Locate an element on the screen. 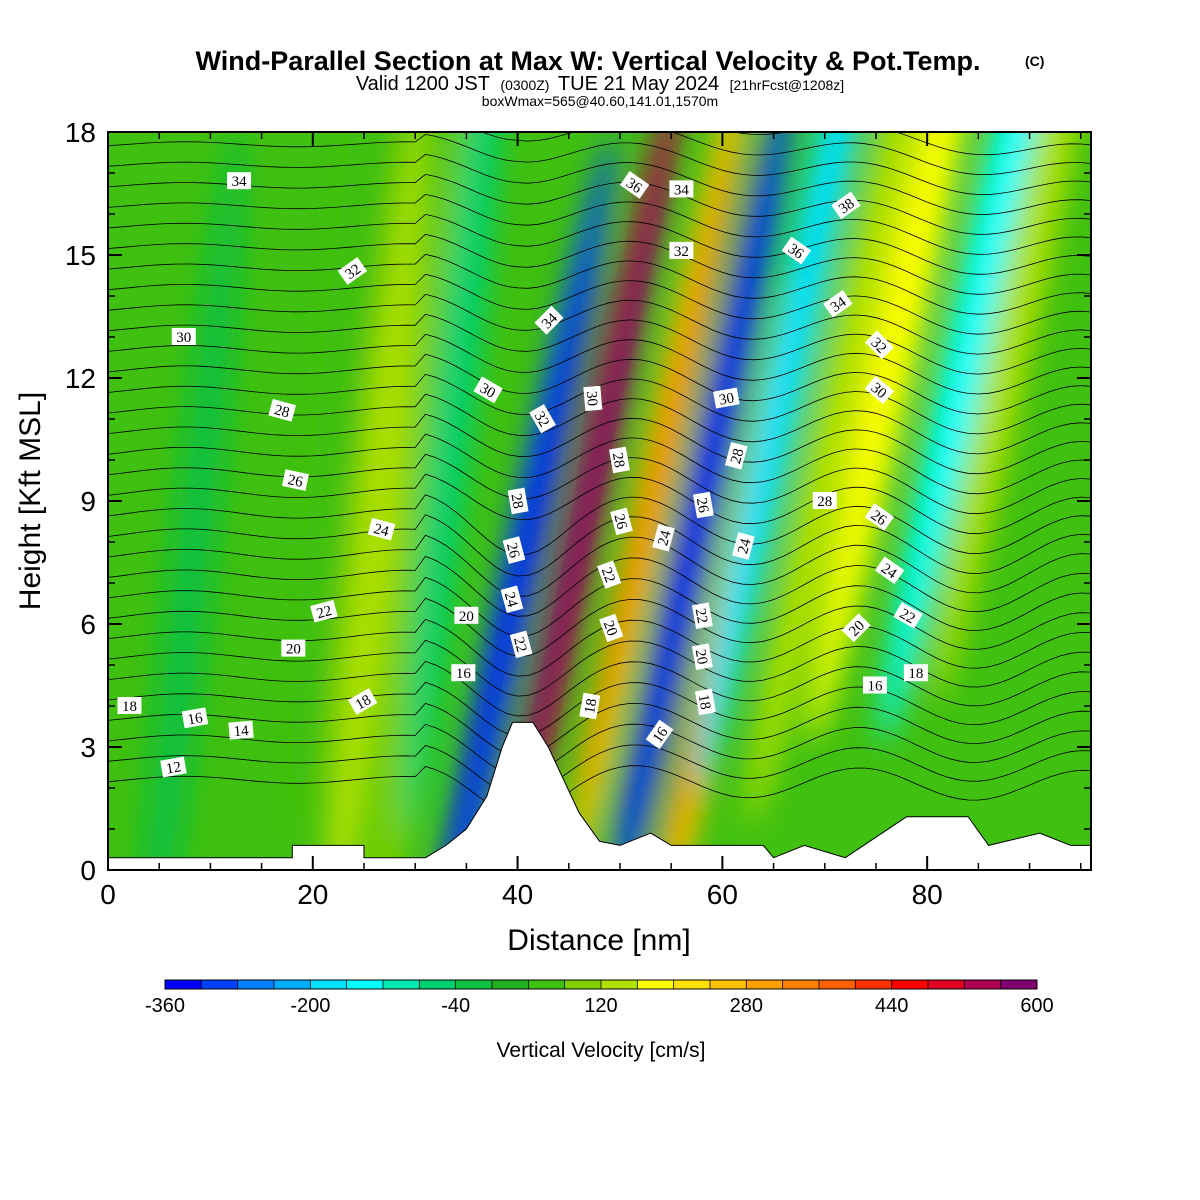  theta-label: 32 is located at coordinates (352, 271).